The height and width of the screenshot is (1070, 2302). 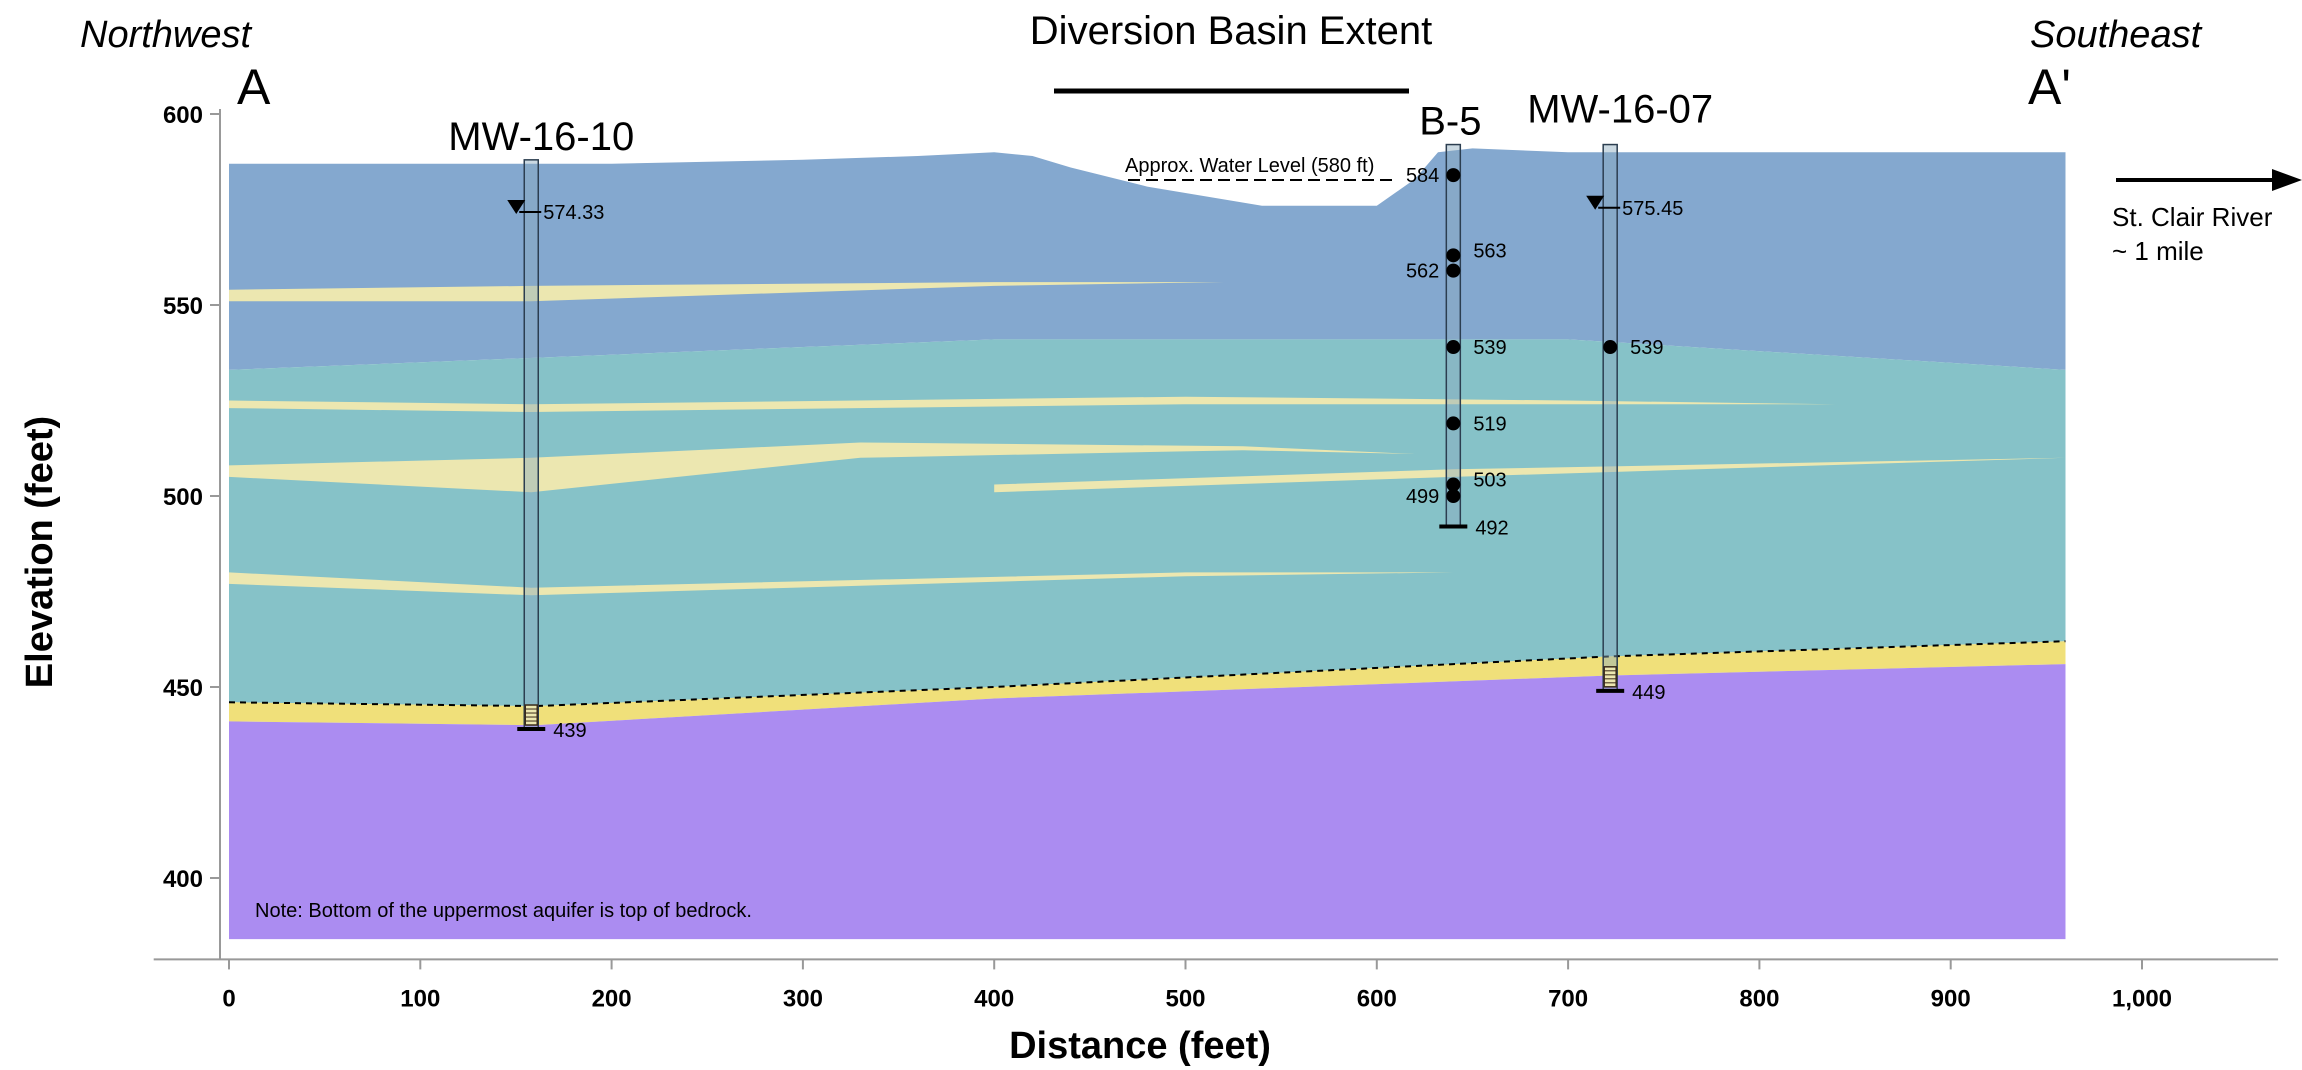 What do you see at coordinates (166, 35) in the screenshot?
I see `direction-left-label: Northwest` at bounding box center [166, 35].